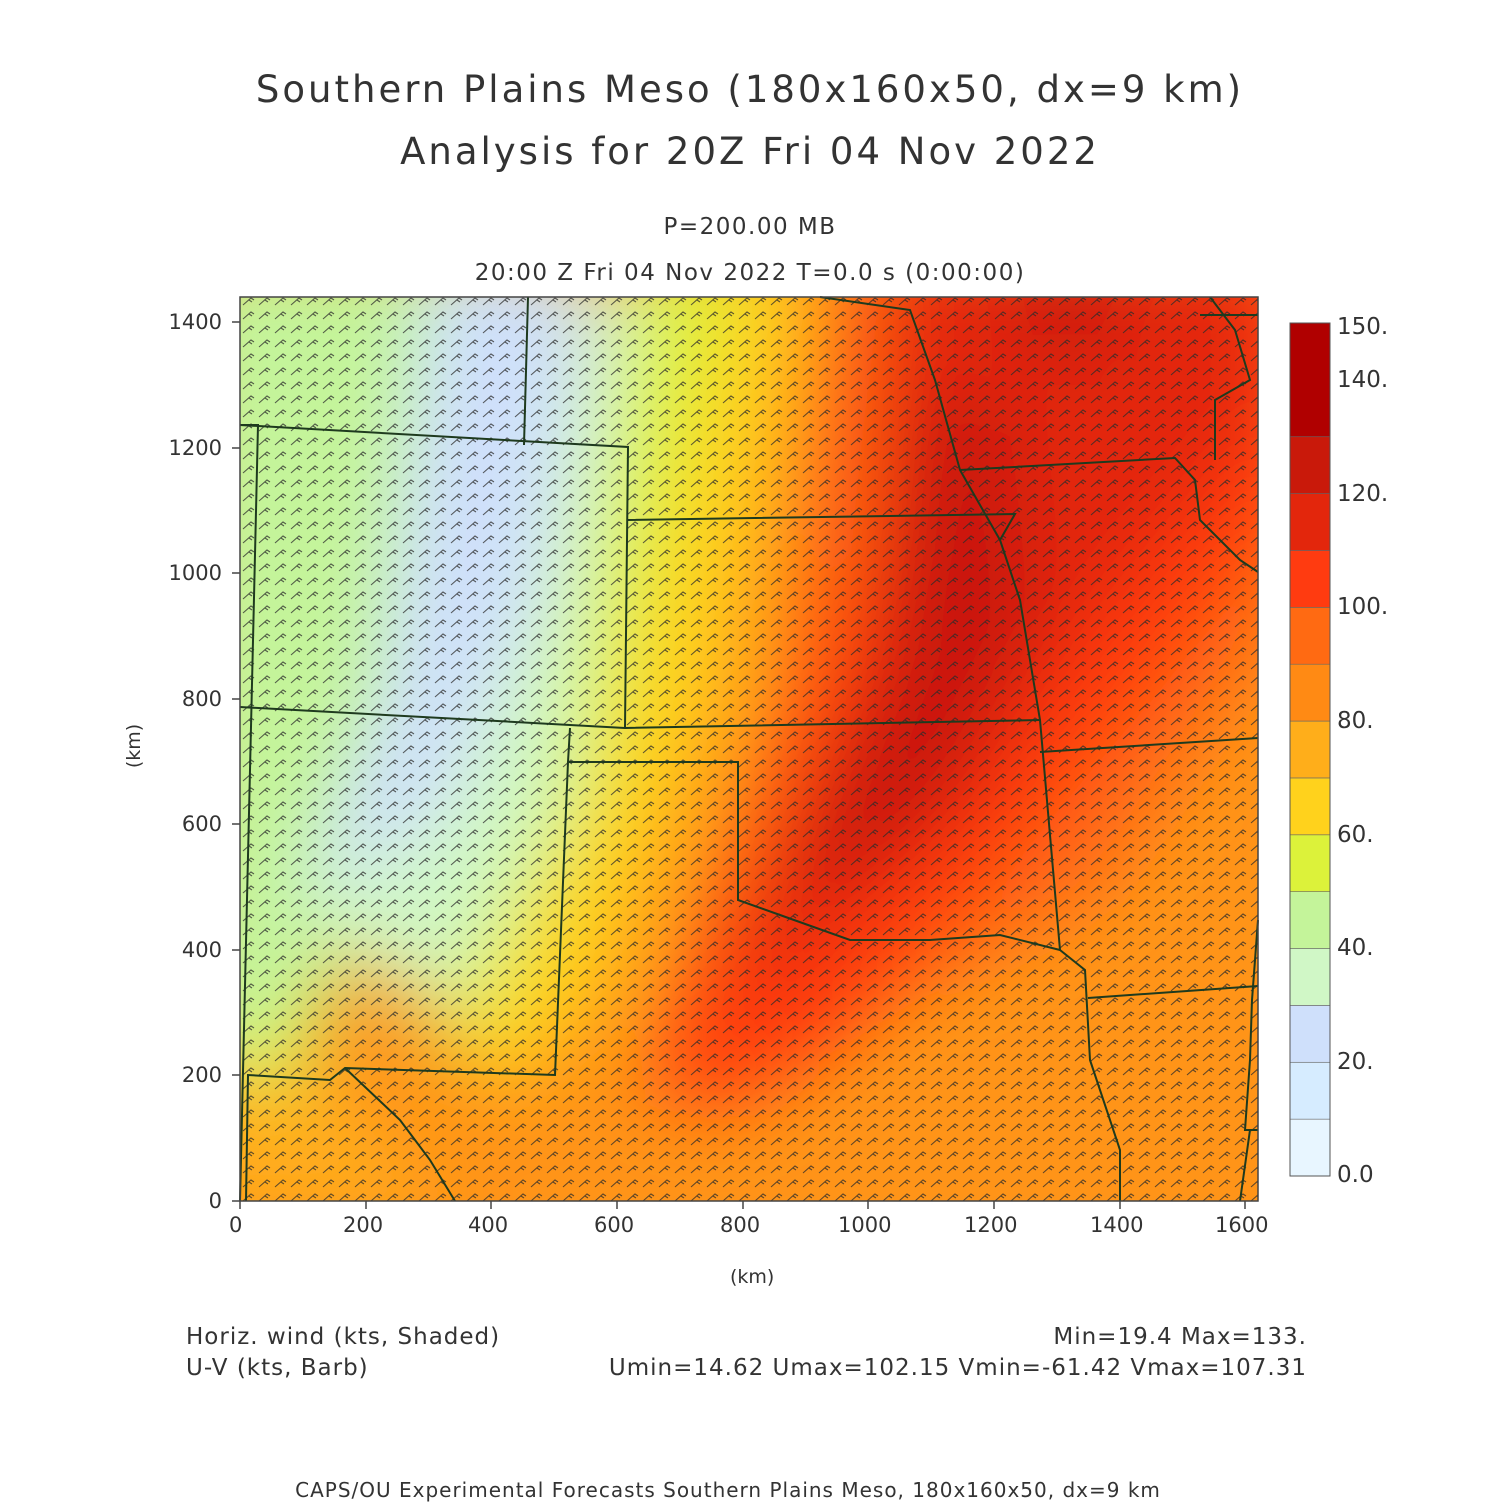 The width and height of the screenshot is (1500, 1502). I want to click on colorbar-label: 140., so click(1363, 380).